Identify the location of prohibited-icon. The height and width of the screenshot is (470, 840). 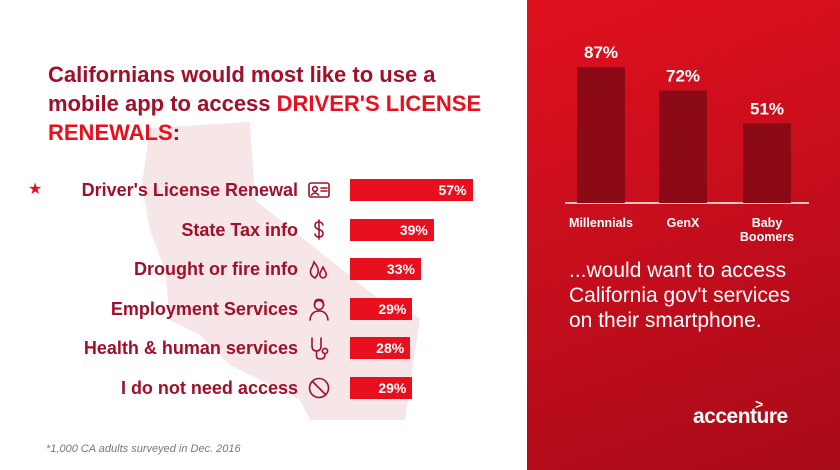
(319, 388).